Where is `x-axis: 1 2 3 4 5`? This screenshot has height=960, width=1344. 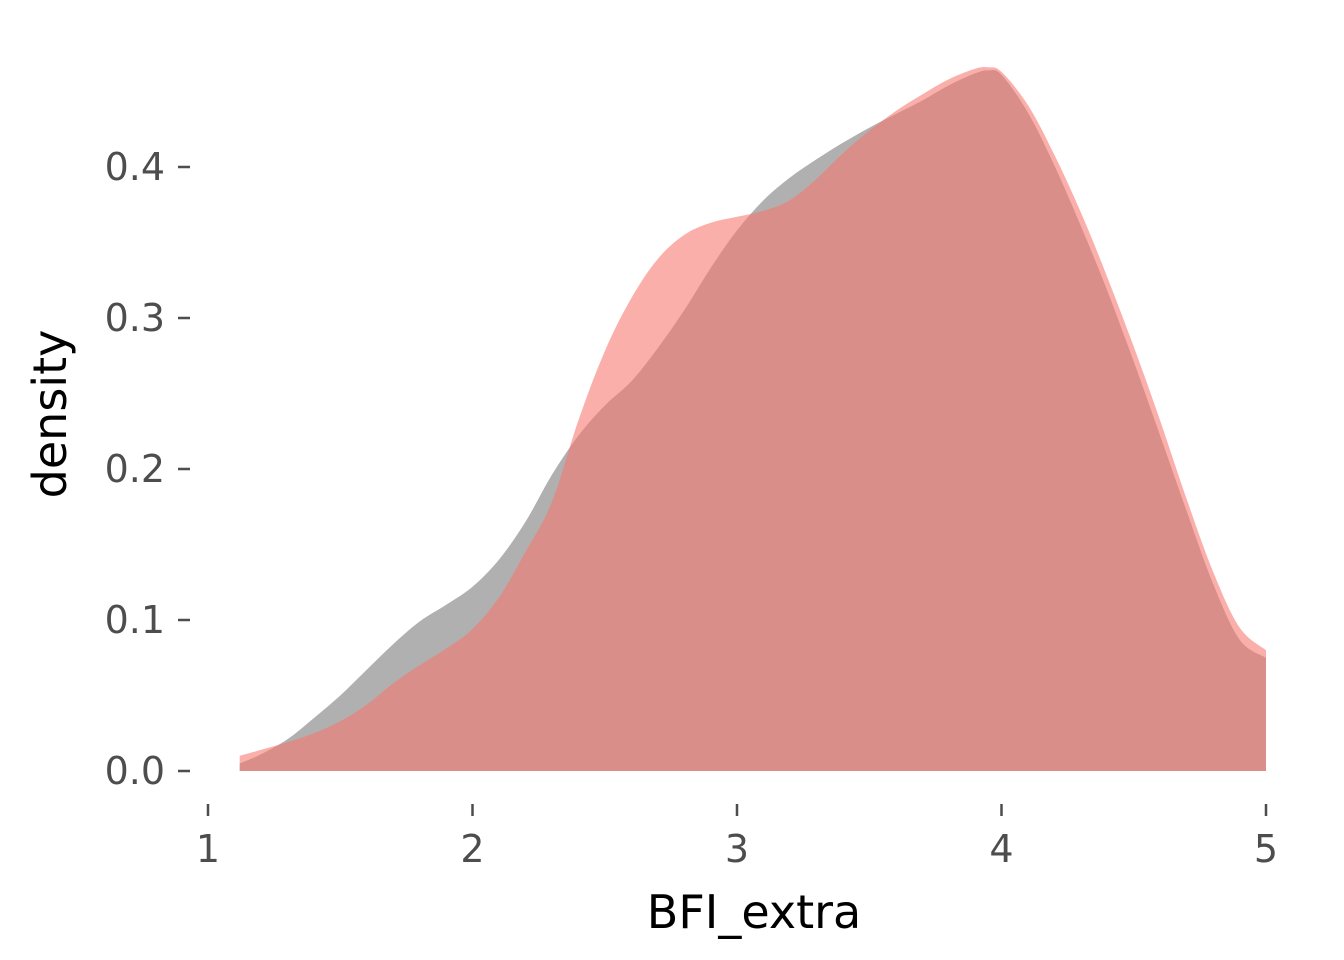
x-axis: 1 2 3 4 5 is located at coordinates (737, 837).